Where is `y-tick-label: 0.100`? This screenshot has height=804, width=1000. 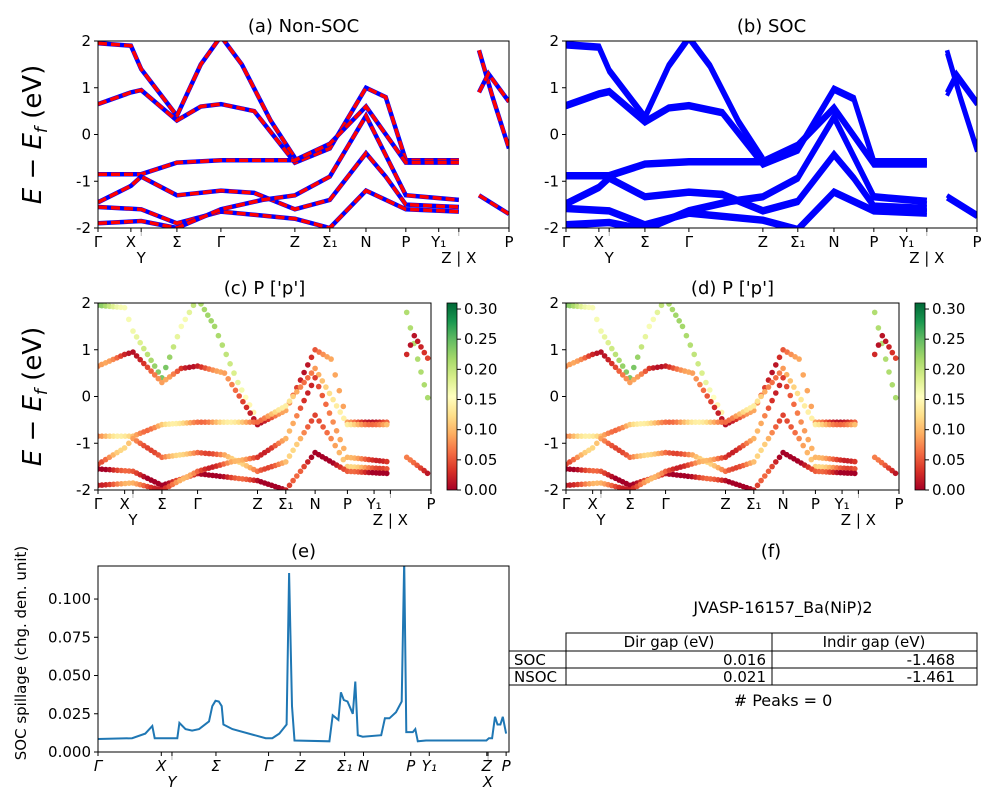 y-tick-label: 0.100 is located at coordinates (69, 599).